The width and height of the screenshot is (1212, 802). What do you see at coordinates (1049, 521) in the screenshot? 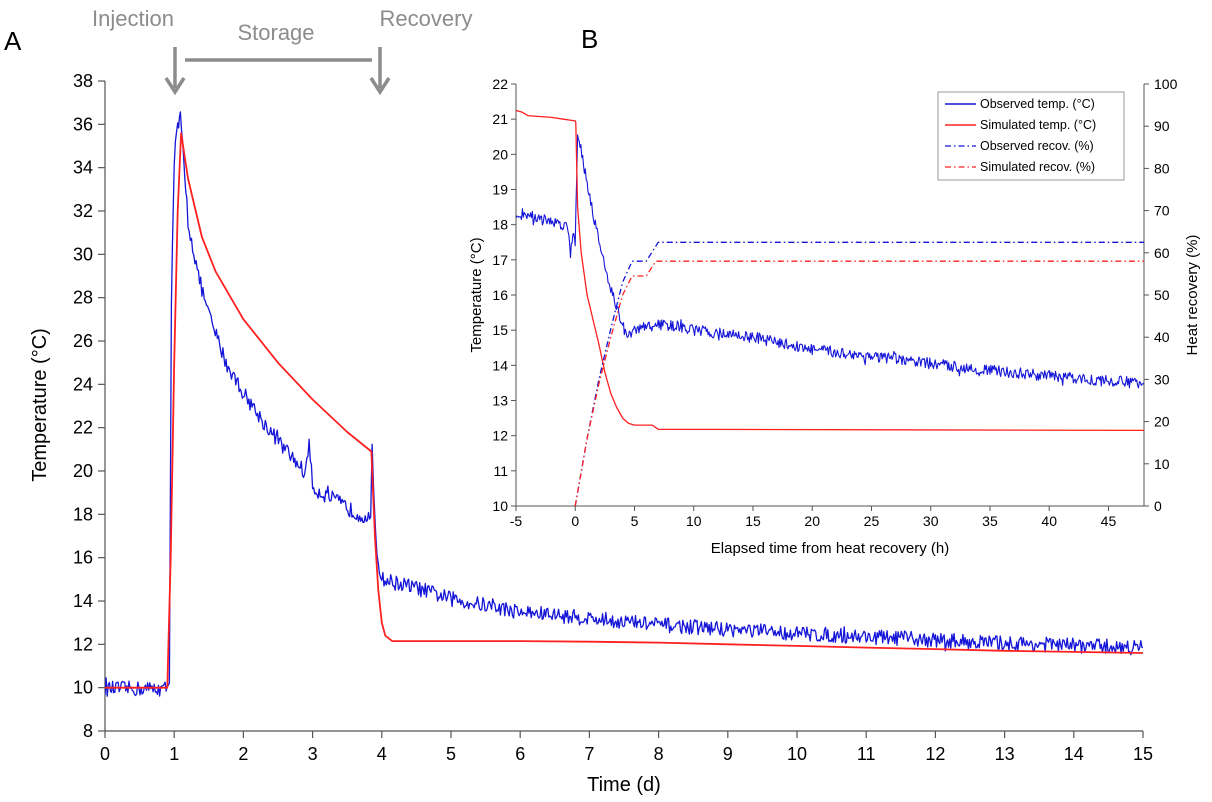
I see `panel-b-x-tick-label: 40` at bounding box center [1049, 521].